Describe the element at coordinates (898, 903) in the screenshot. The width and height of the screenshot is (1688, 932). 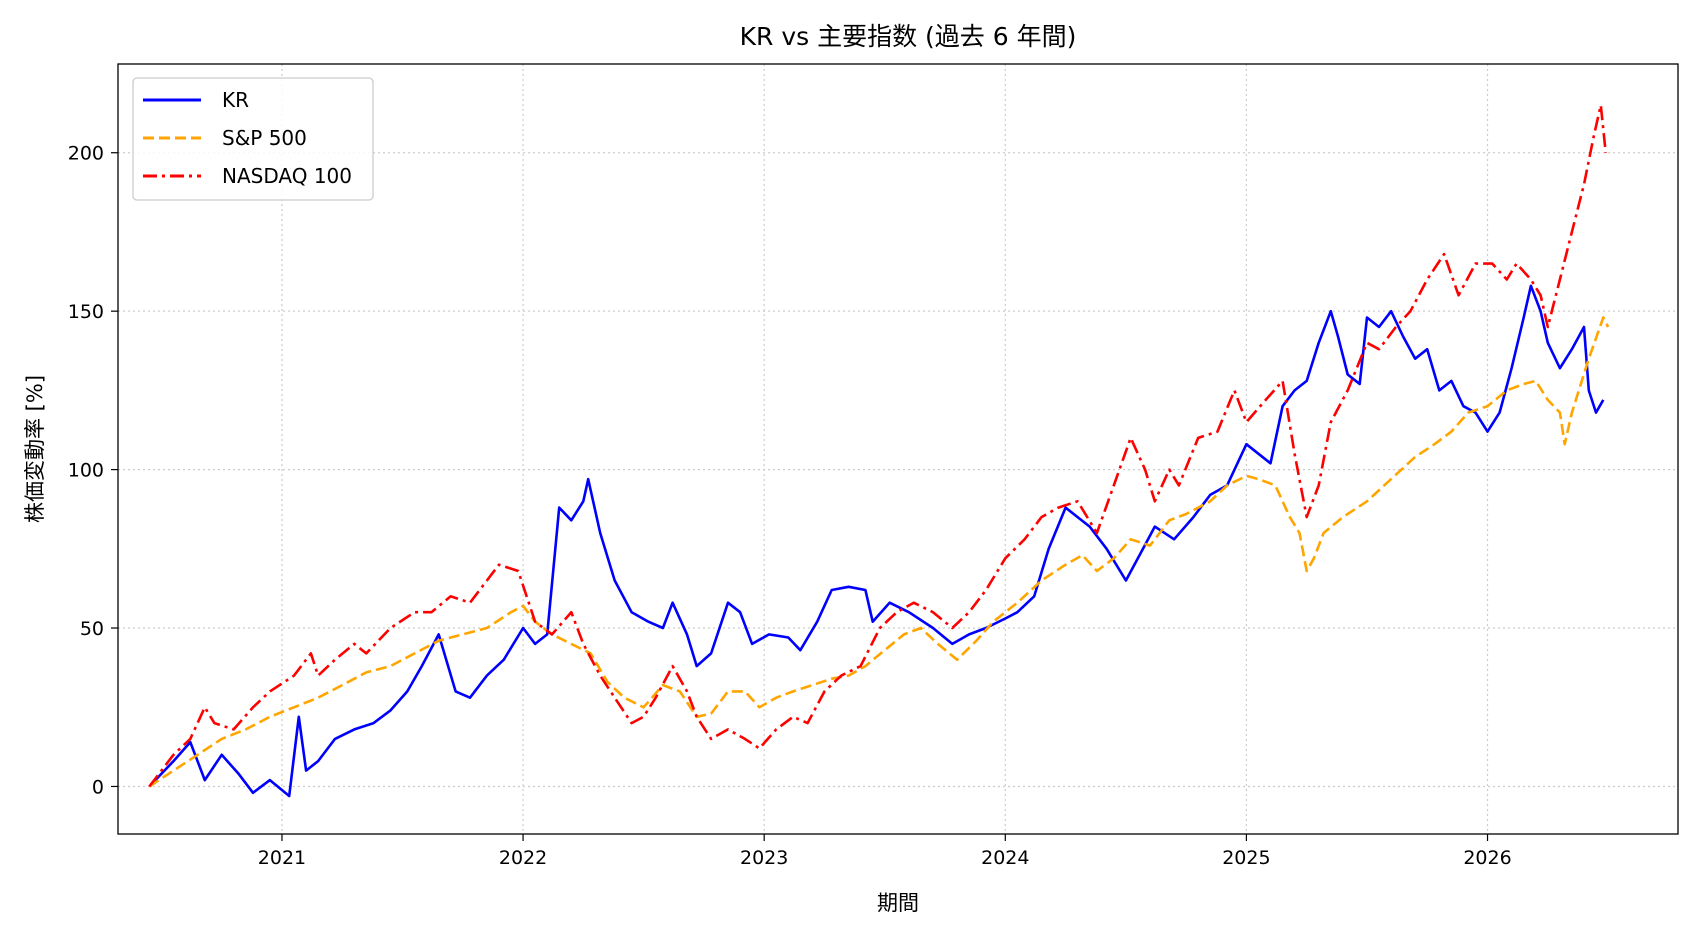
I see `x-axis-label: 期間` at that location.